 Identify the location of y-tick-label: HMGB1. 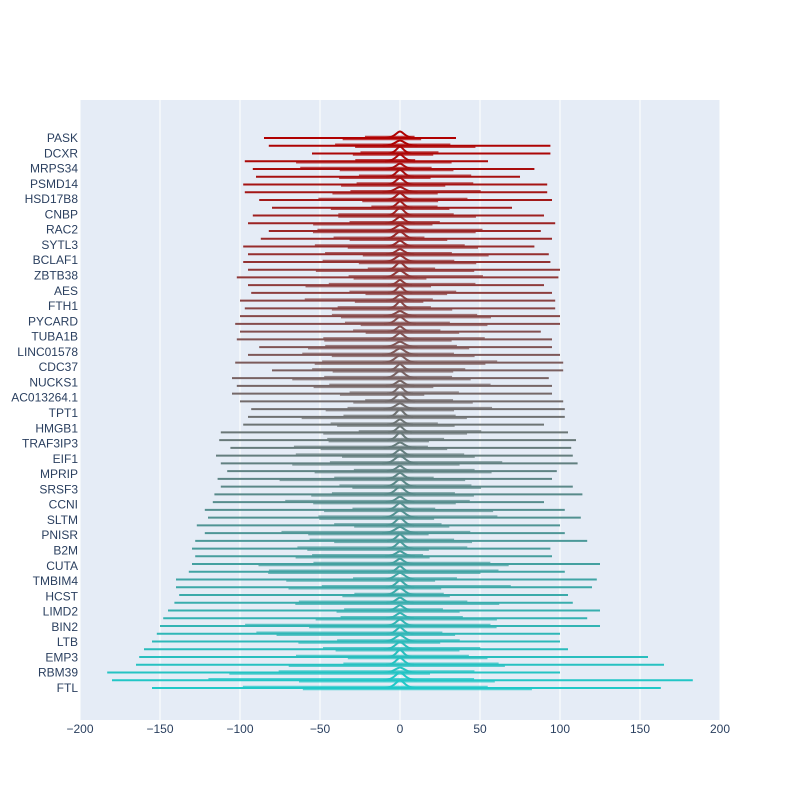
(56, 428).